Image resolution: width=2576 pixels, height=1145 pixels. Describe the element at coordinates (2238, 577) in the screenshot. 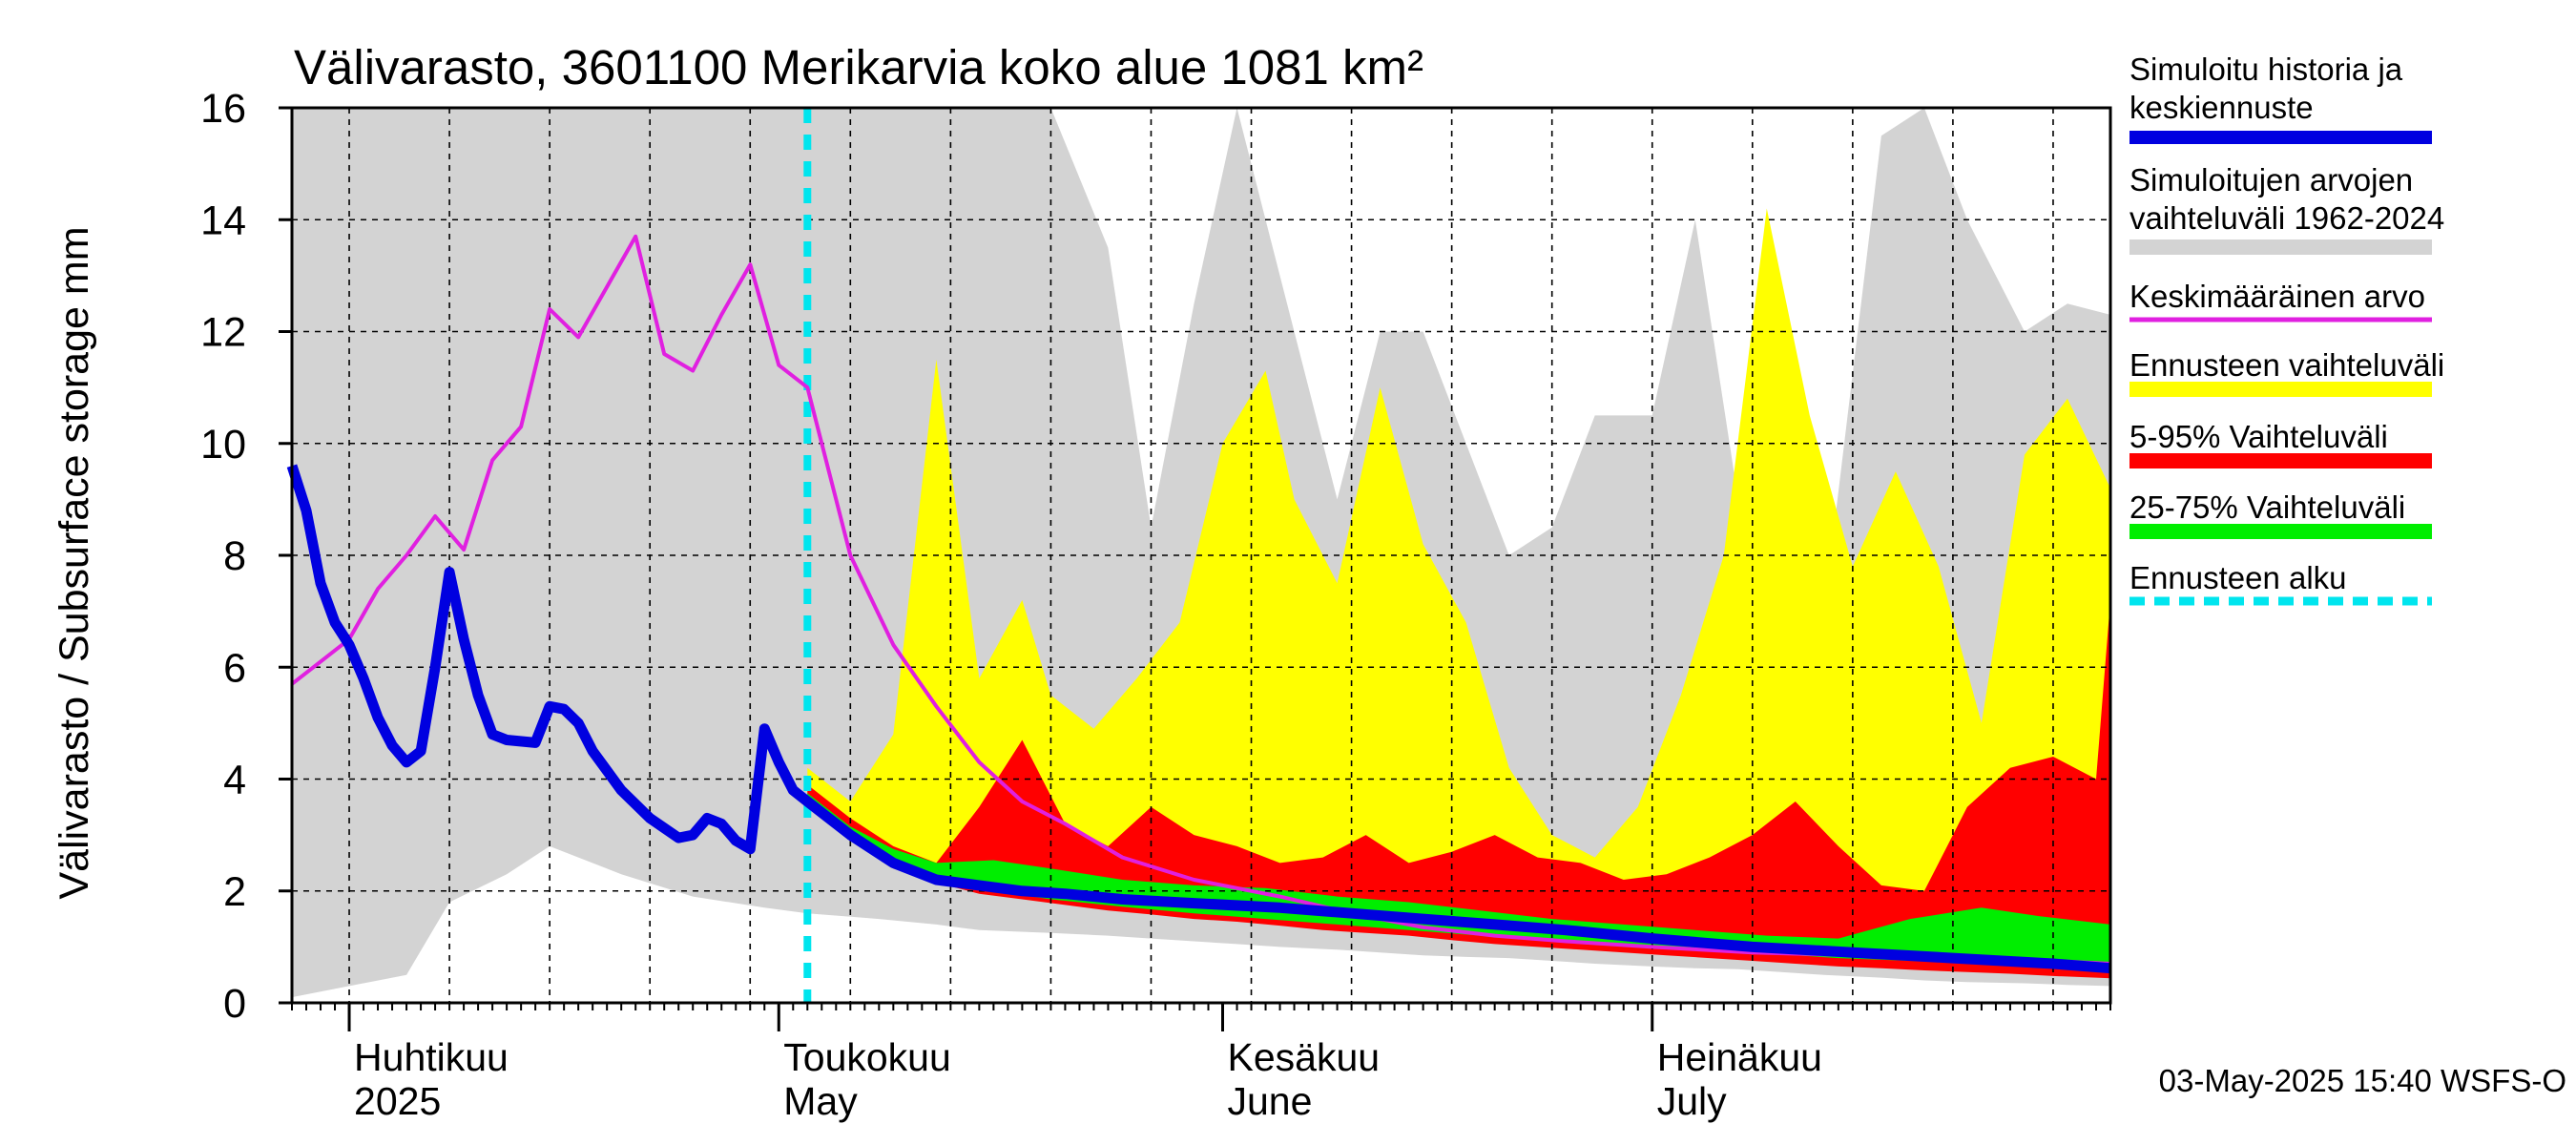

I see `legend-label: Ennusteen alku` at that location.